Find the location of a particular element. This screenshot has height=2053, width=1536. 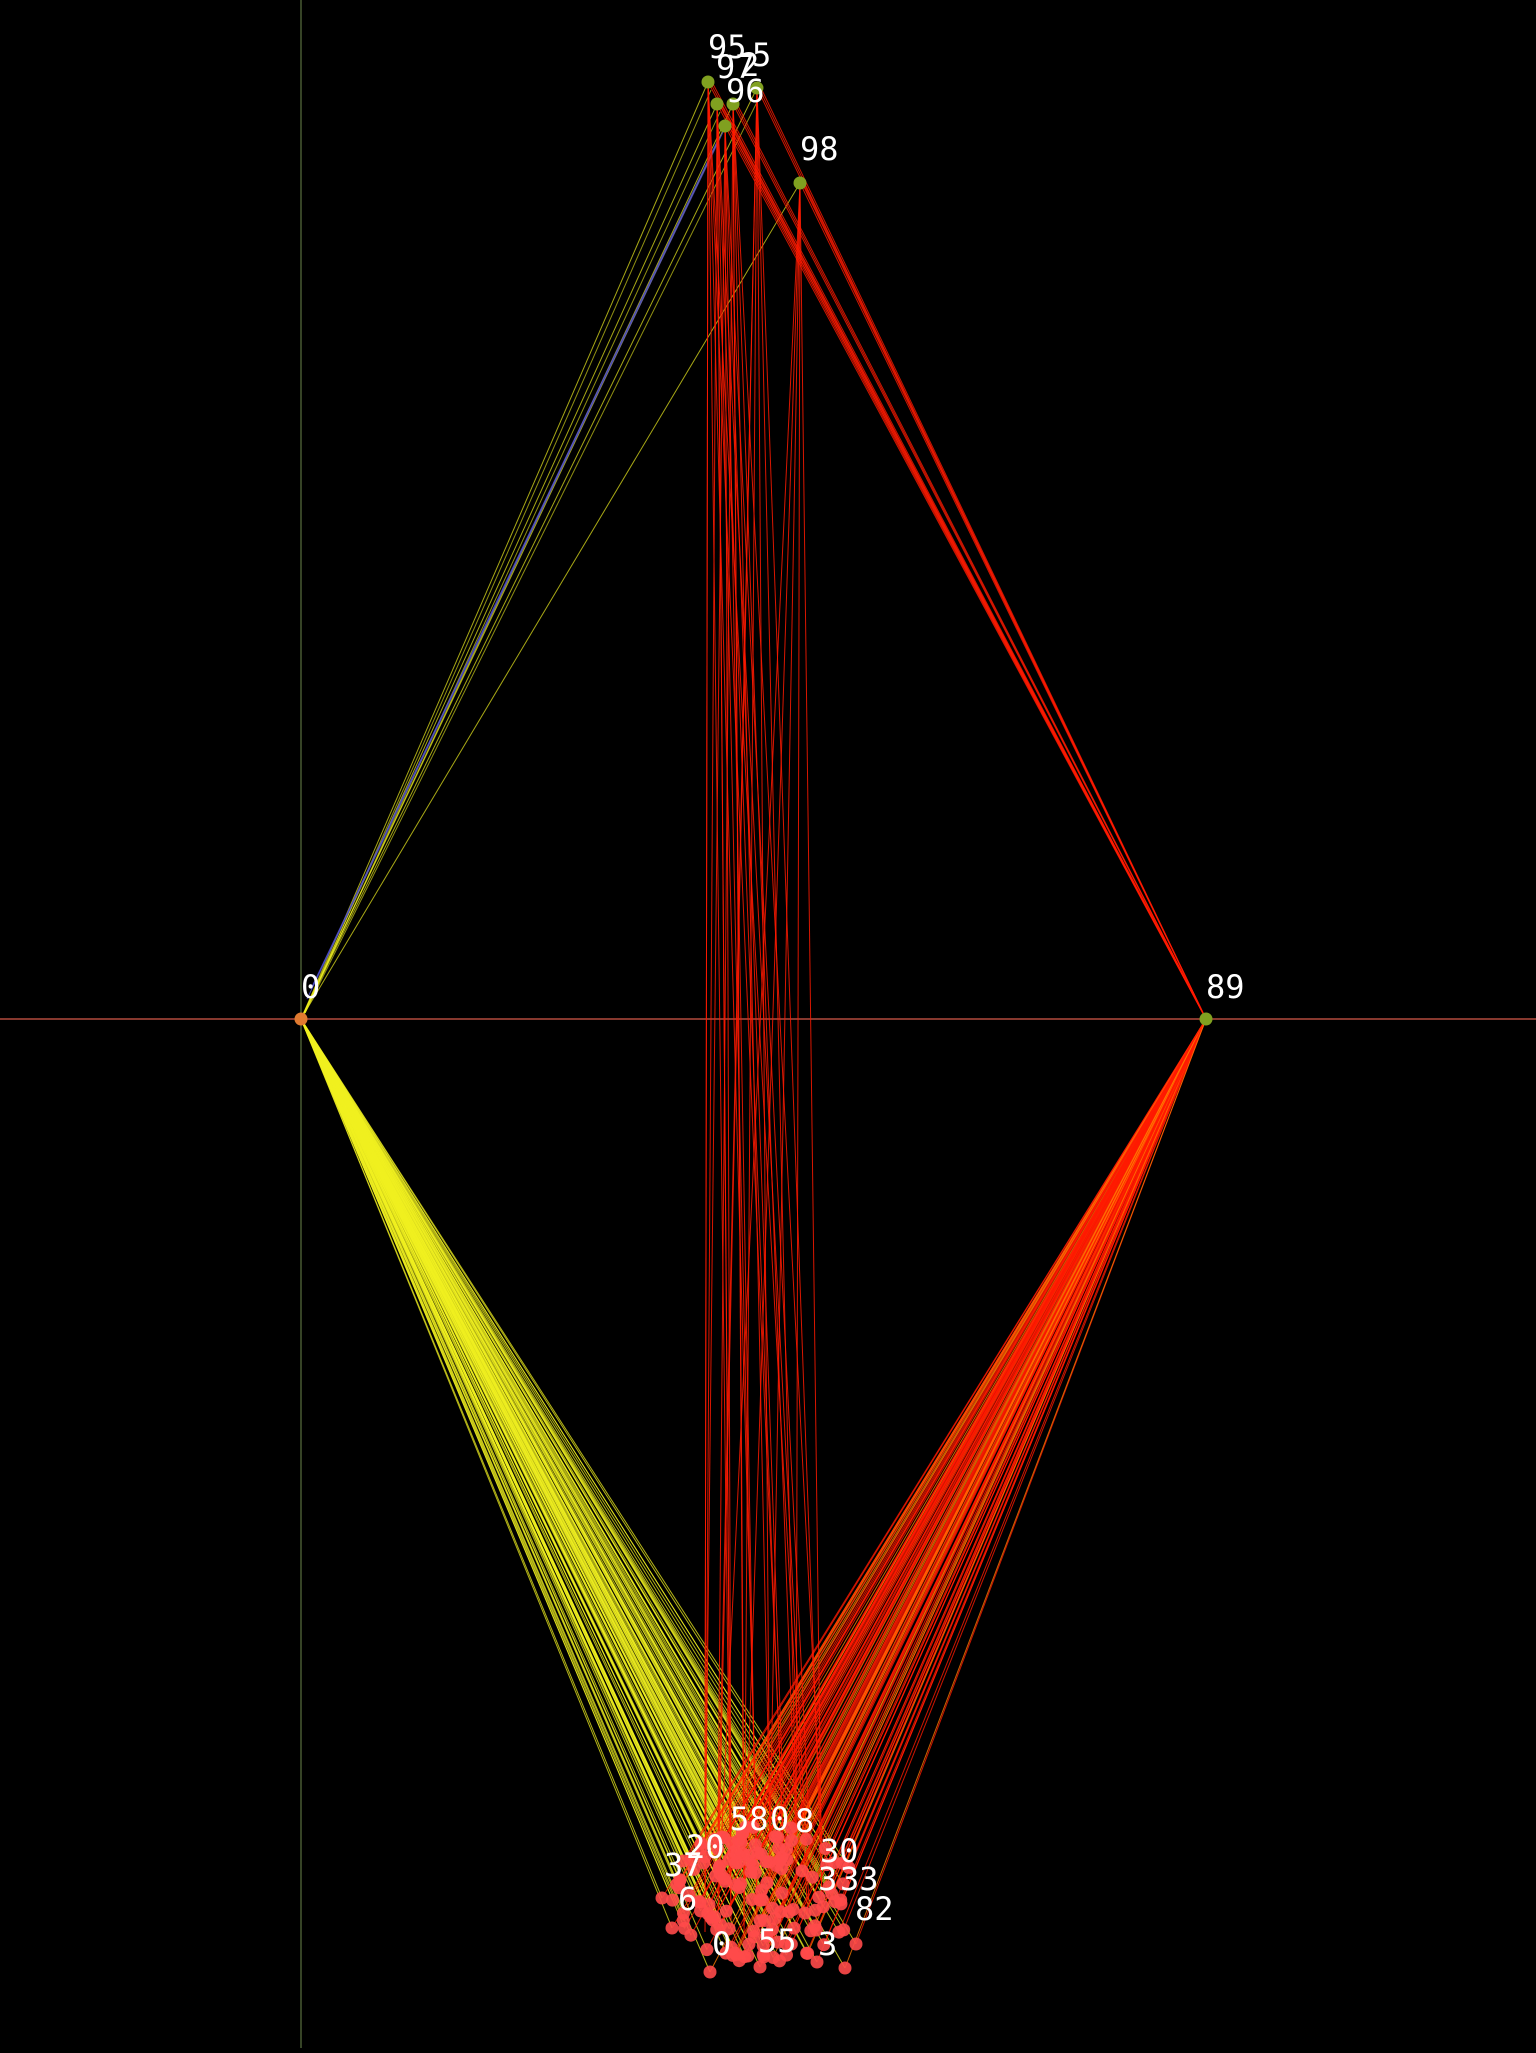

cluster-node-label: 6 is located at coordinates (687, 1899).